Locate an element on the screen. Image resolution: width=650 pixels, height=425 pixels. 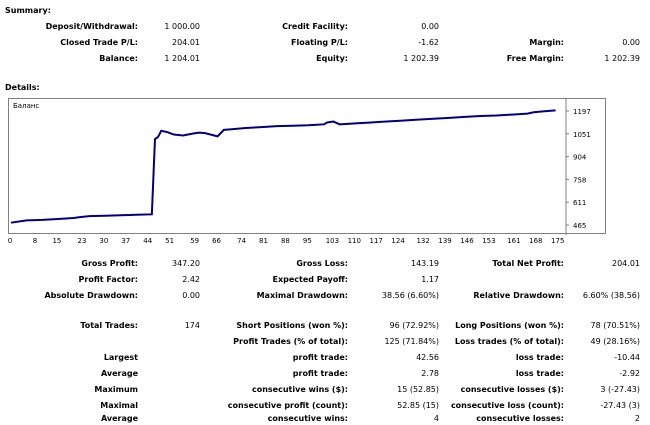
balance-value: 1 204.01 is located at coordinates (182, 58).